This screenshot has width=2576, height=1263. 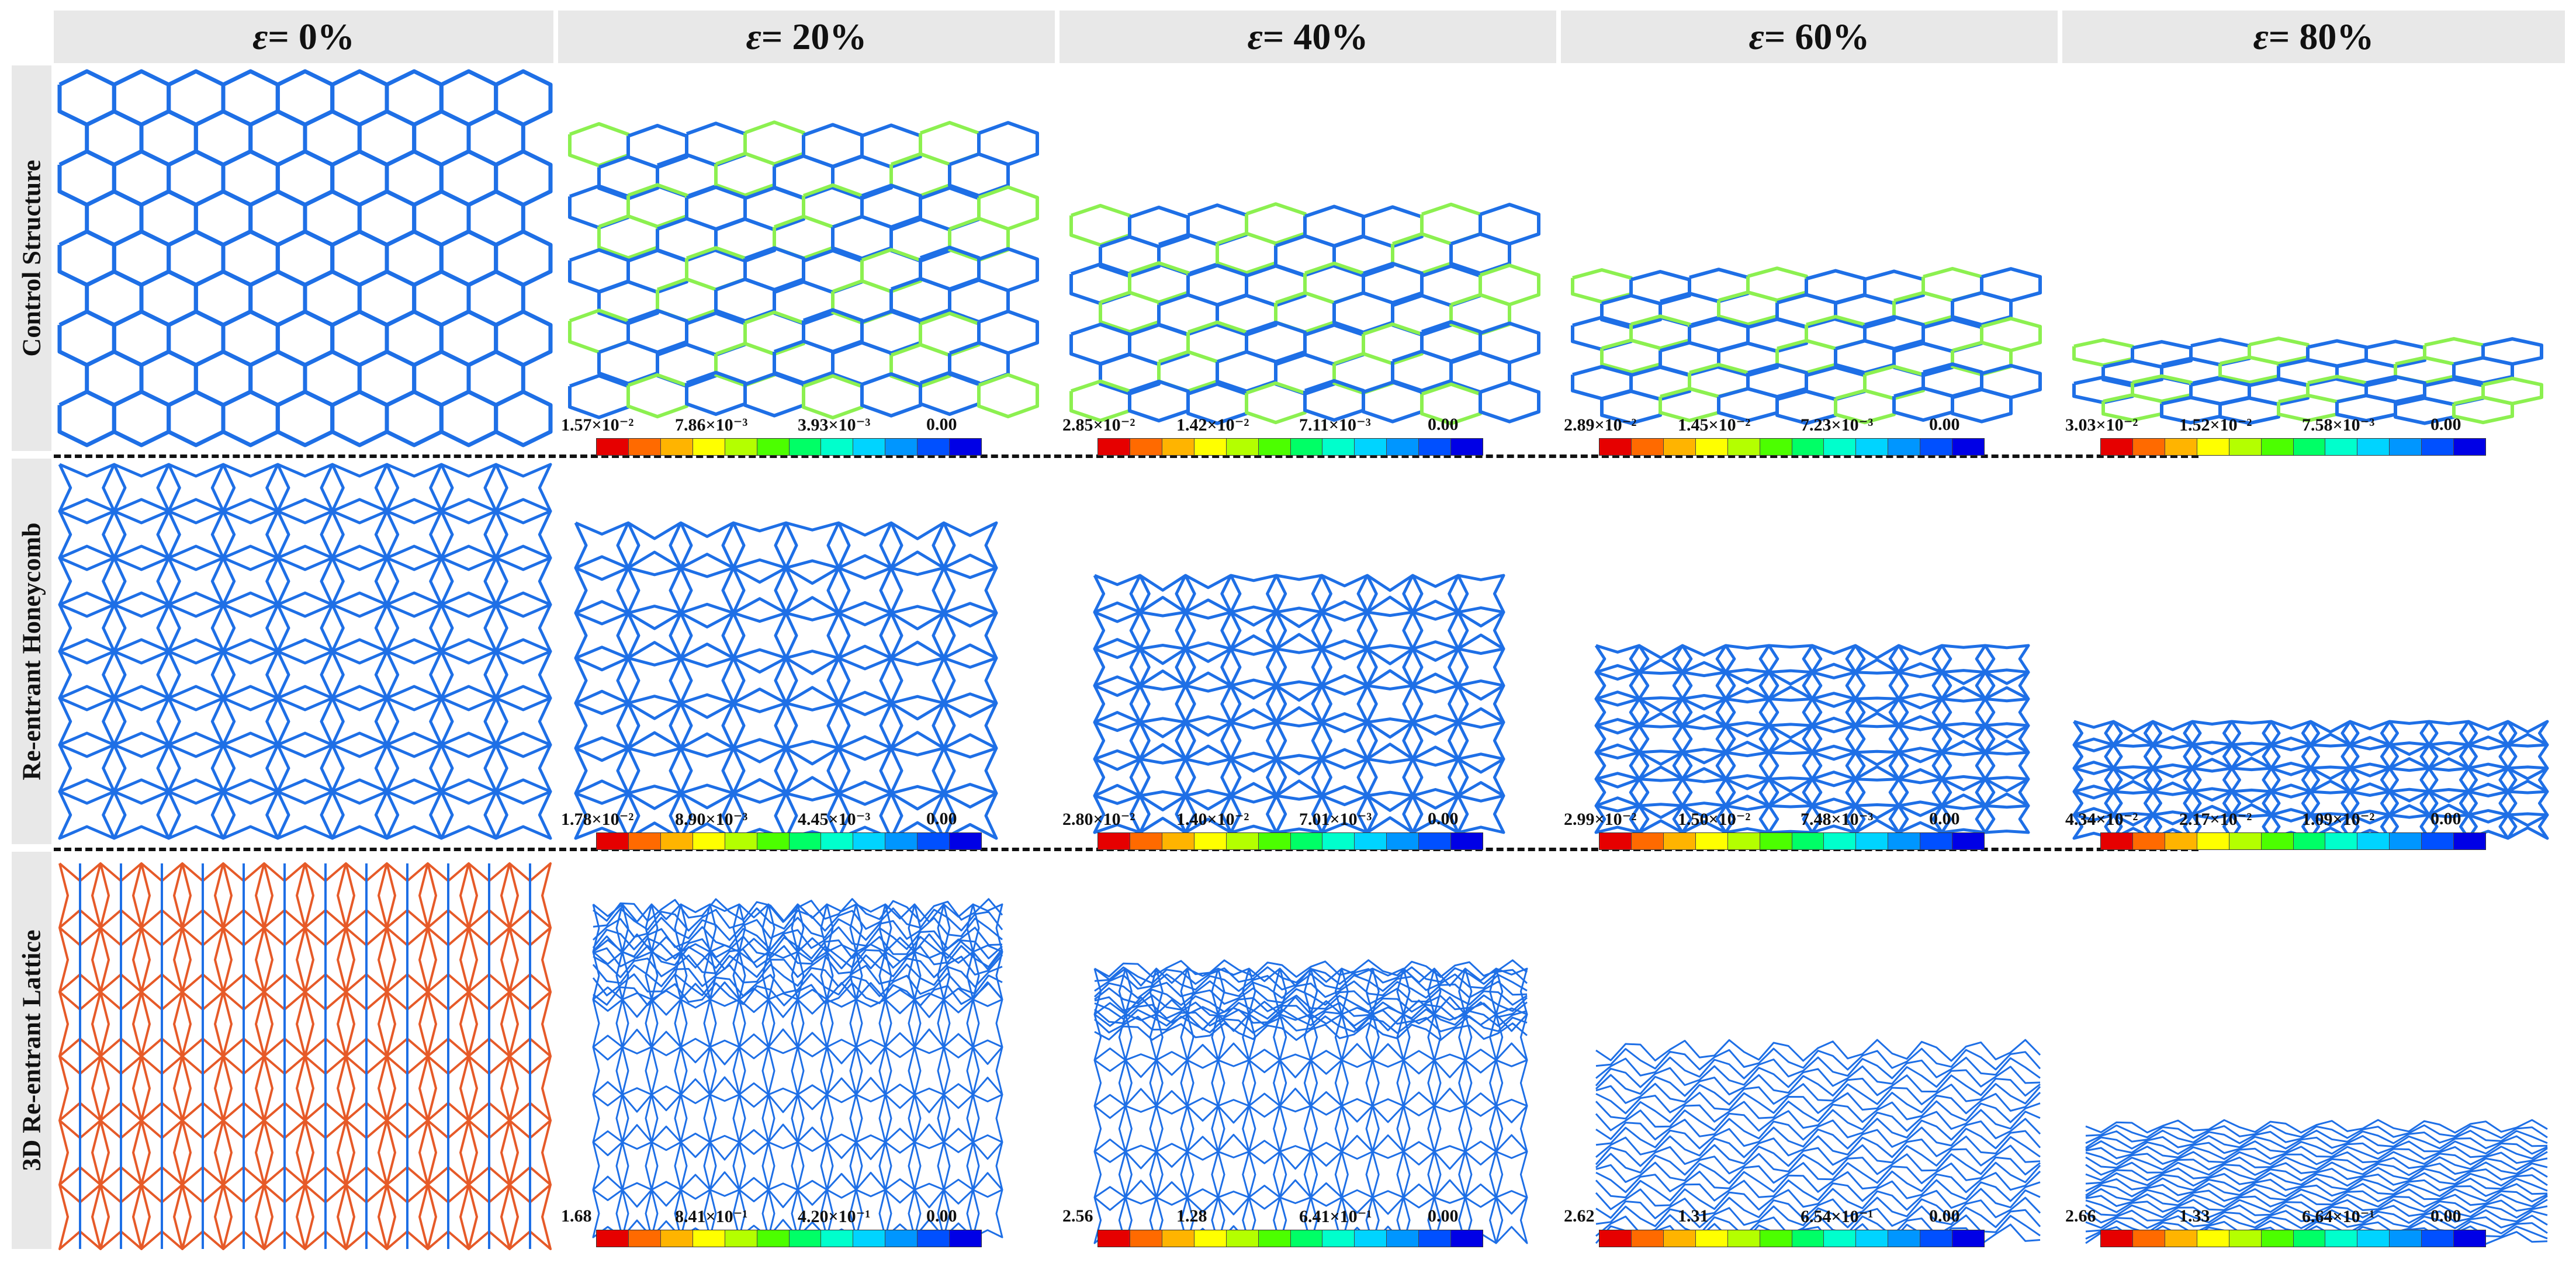 I want to click on stress-colorbar: 2.66 1.33 6.64×10⁻¹ 0.00, so click(x=2275, y=1232).